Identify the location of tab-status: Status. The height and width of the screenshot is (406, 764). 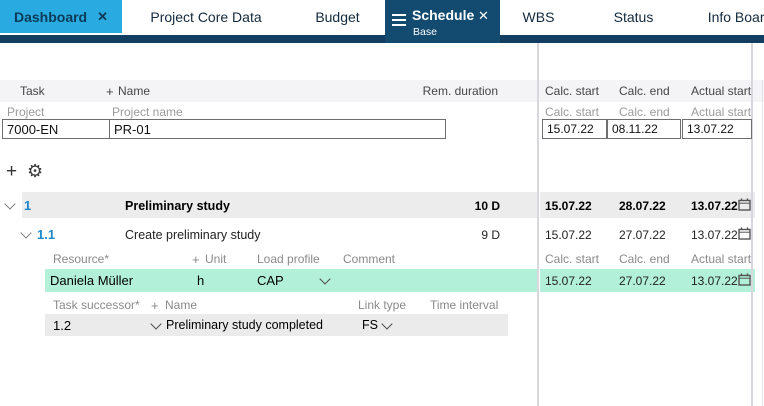
(633, 16).